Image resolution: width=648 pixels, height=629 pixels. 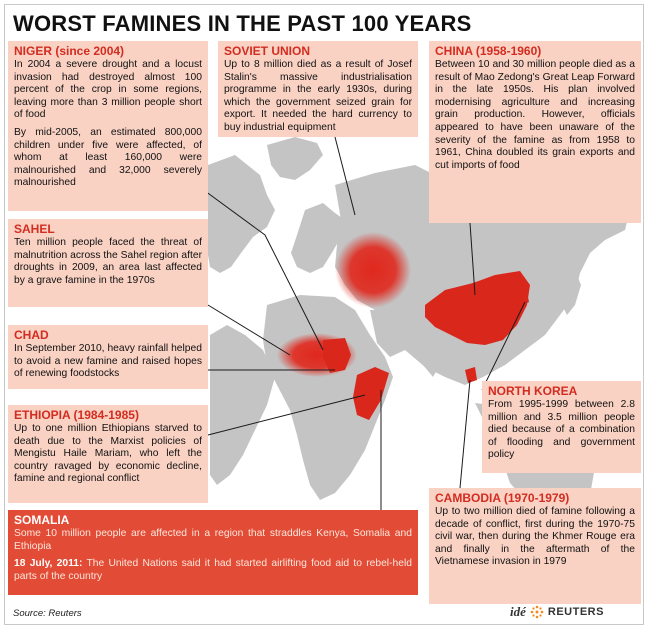 What do you see at coordinates (242, 23) in the screenshot?
I see `page-title: WORST FAMINES IN THE PAST 100 YEARS` at bounding box center [242, 23].